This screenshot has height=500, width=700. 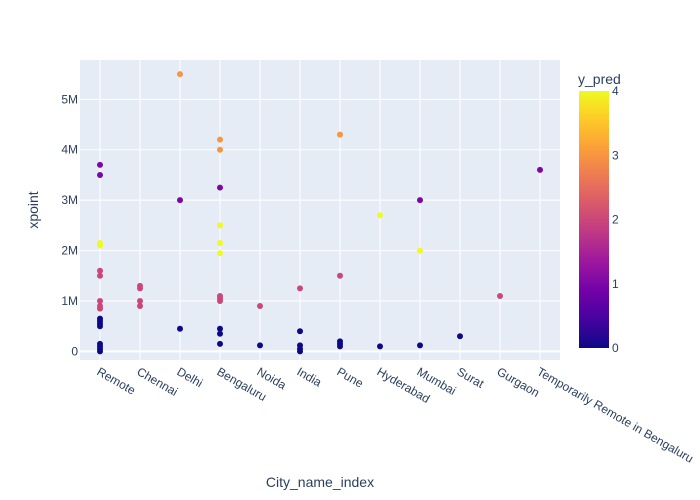 What do you see at coordinates (615, 414) in the screenshot?
I see `x-tick-label: Temporarily Remote in Bengaluru` at bounding box center [615, 414].